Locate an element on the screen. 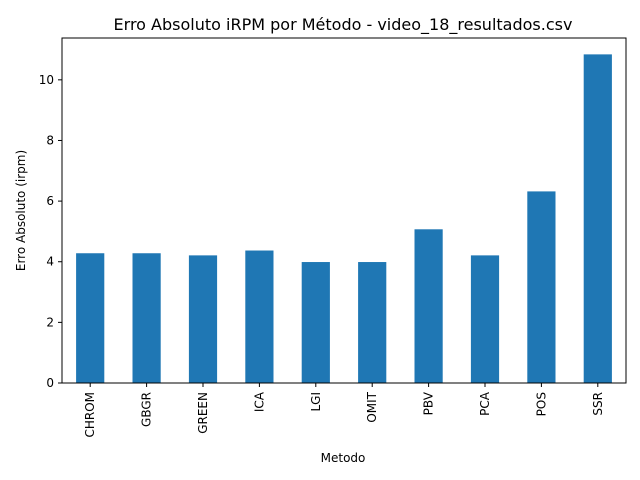  x-tick-label-chrom: CHROM is located at coordinates (90, 415).